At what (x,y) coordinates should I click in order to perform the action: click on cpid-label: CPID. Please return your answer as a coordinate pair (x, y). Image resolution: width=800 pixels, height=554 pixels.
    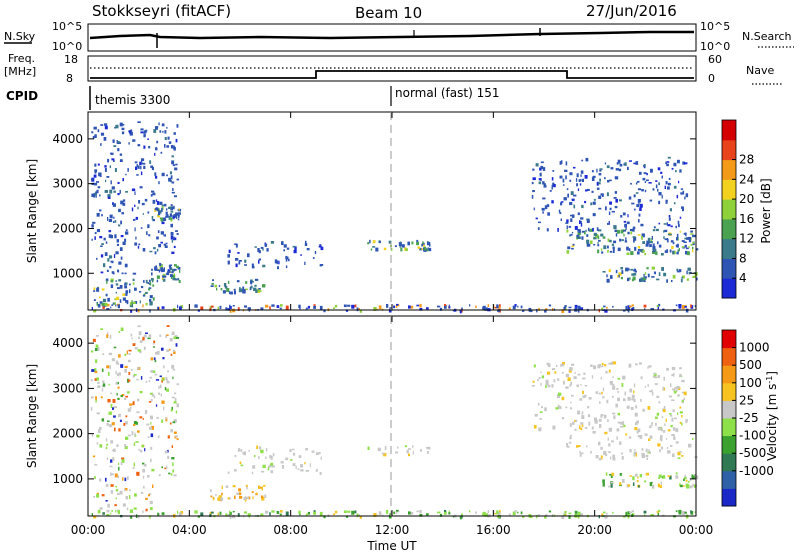
    Looking at the image, I should click on (22, 96).